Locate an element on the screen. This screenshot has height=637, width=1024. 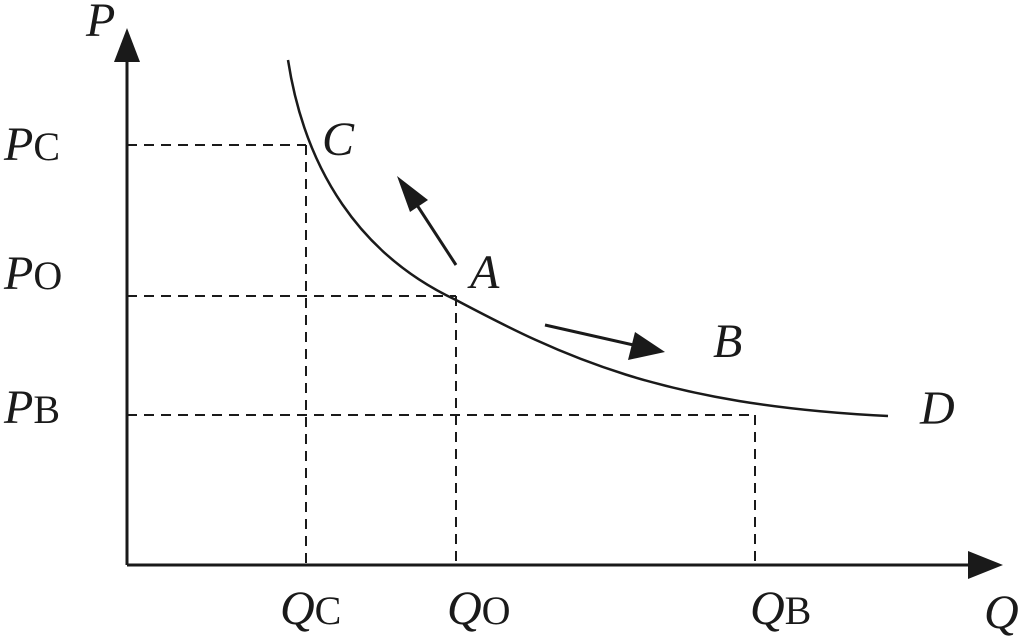
arrow-toward-b-head is located at coordinates (646, 346).